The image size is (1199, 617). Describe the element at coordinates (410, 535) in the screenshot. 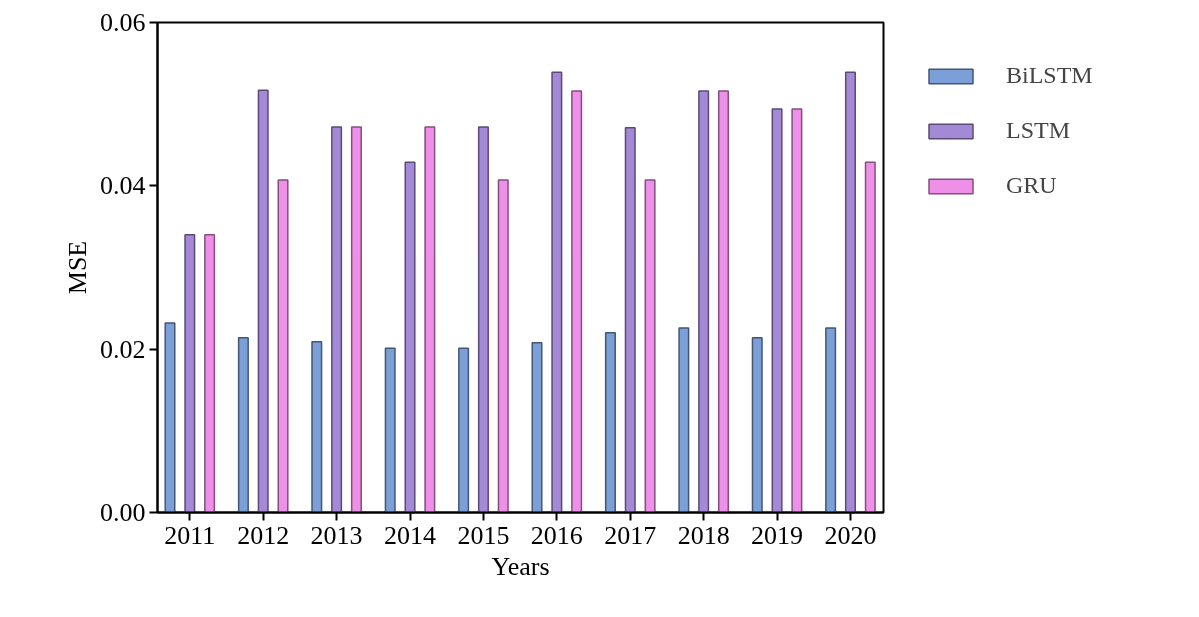

I see `x-tick-label: 2014` at that location.